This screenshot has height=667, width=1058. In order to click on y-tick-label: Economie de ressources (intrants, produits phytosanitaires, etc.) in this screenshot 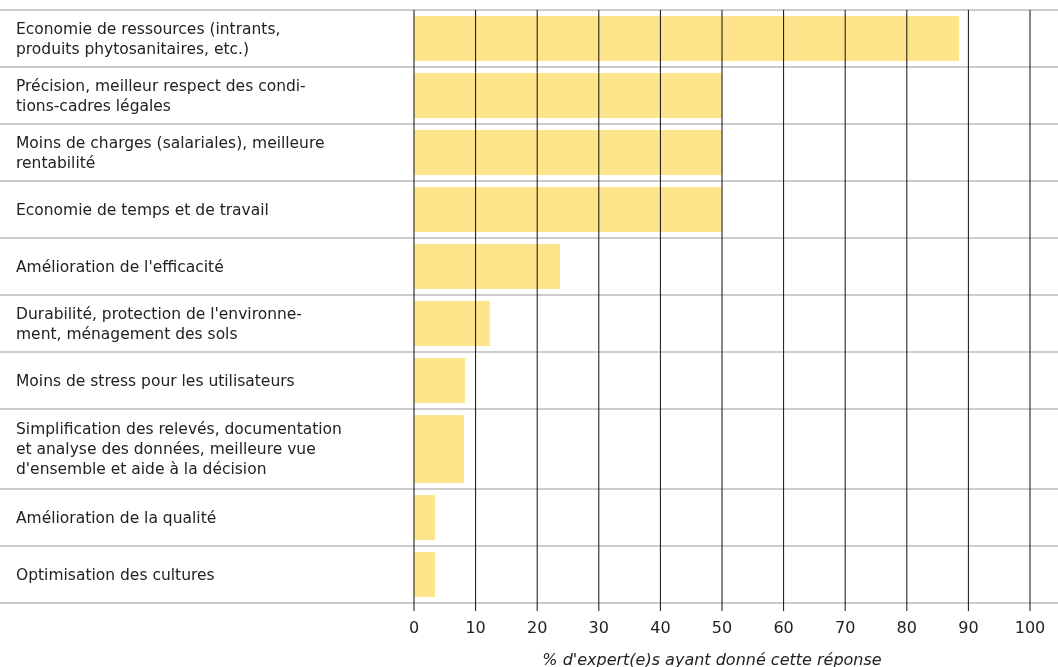, I will do `click(148, 38)`.